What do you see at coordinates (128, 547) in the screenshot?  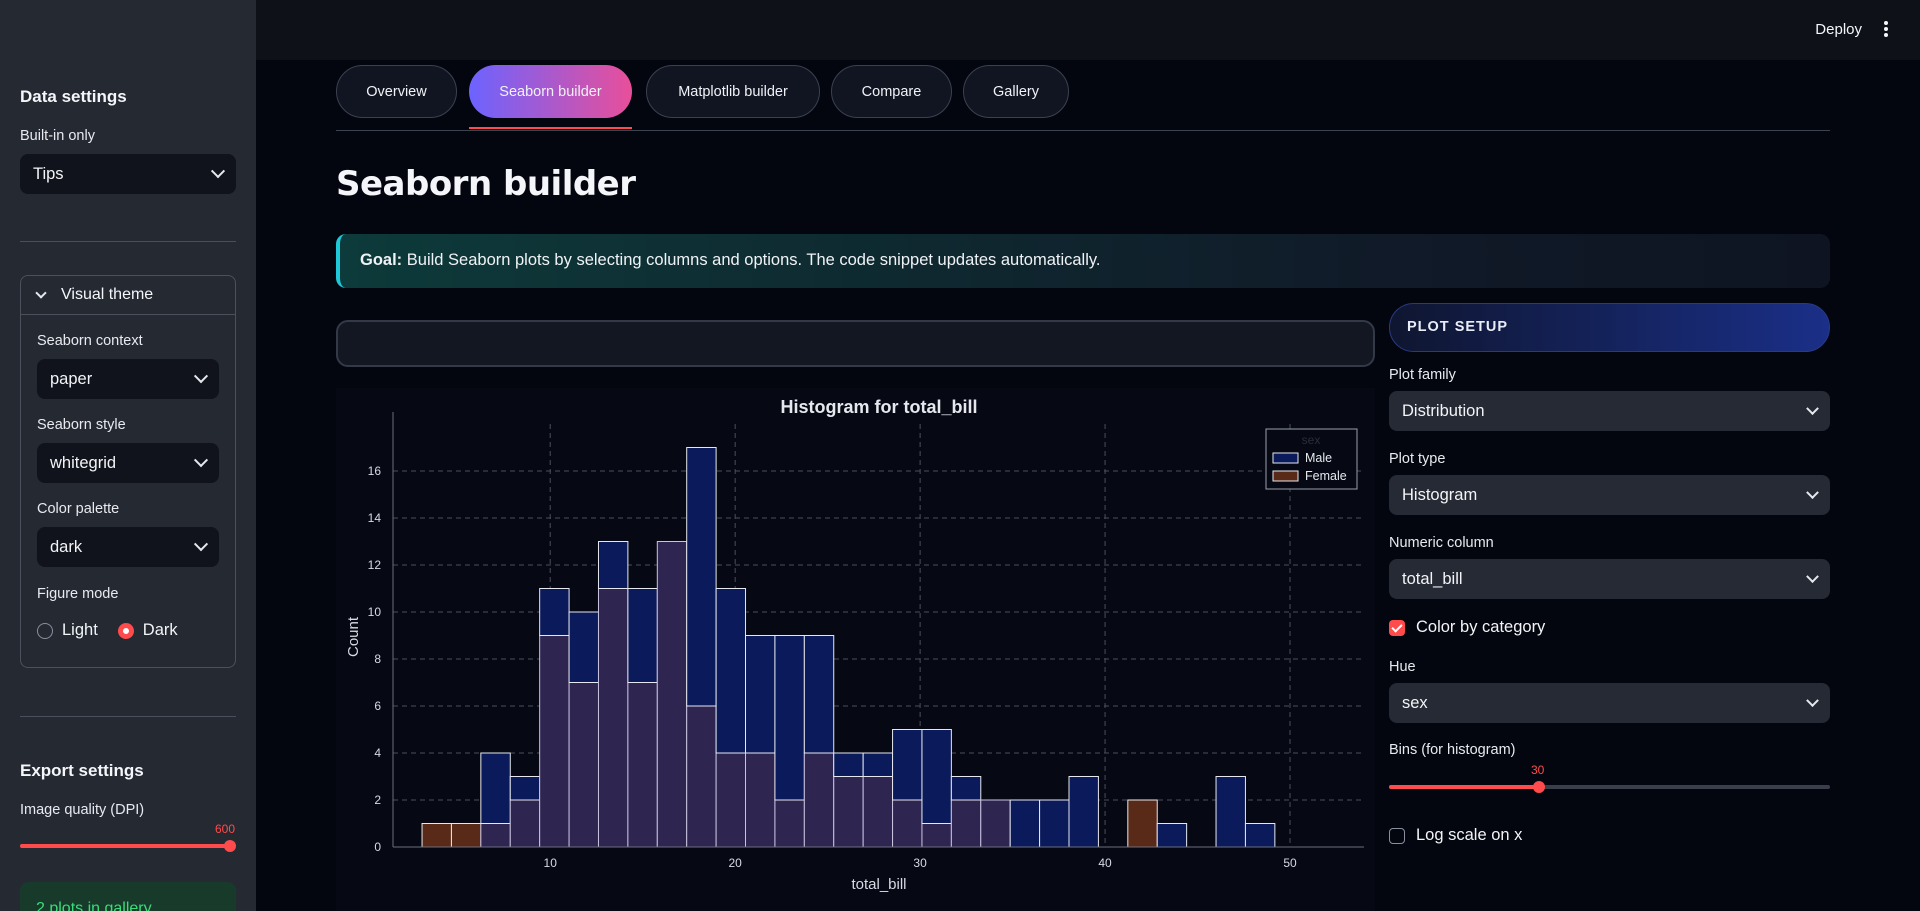 I see `palette-select: dark` at bounding box center [128, 547].